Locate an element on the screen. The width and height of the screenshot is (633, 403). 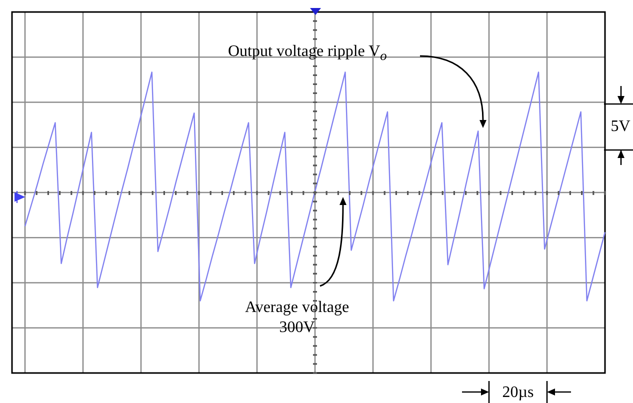
text: 5V is located at coordinates (621, 127).